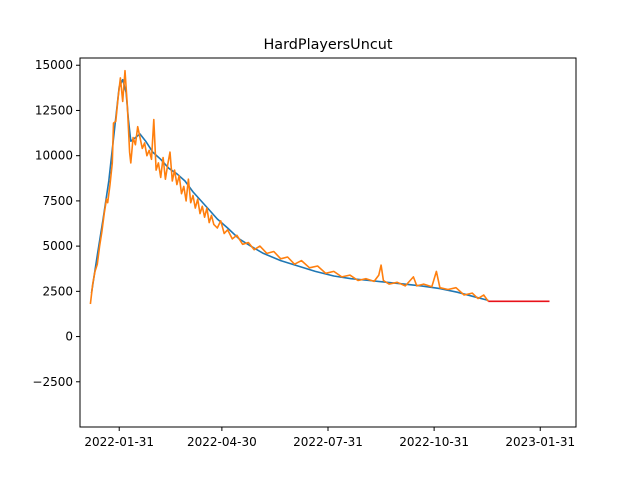 The height and width of the screenshot is (480, 640). I want to click on y-tick-label-4: 7500, so click(57, 201).